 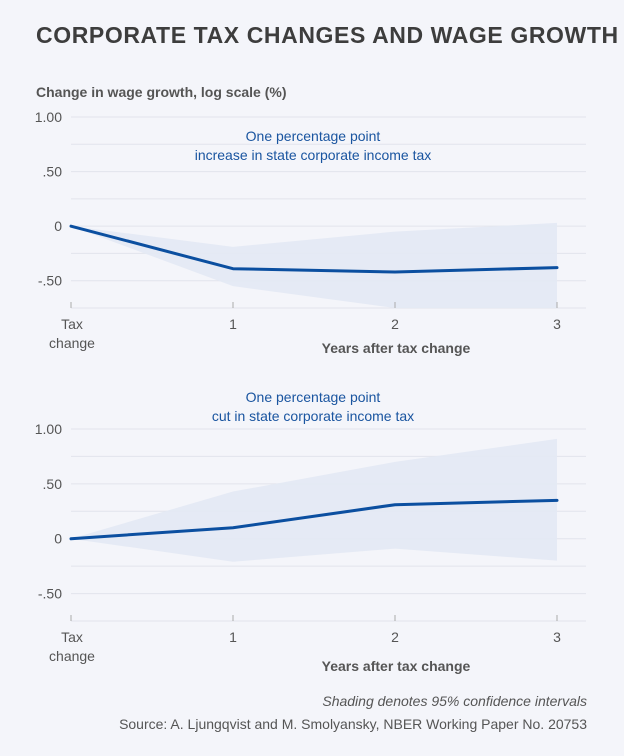 What do you see at coordinates (313, 416) in the screenshot?
I see `series-annotation: cut in state corporate income tax` at bounding box center [313, 416].